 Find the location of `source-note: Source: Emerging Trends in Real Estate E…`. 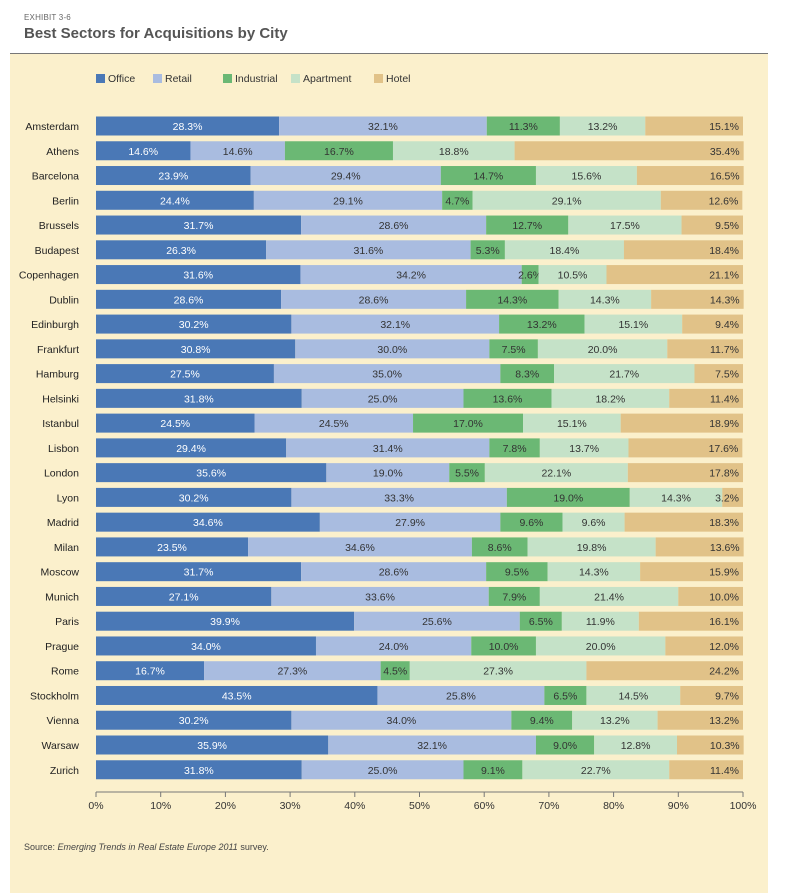

source-note: Source: Emerging Trends in Real Estate E… is located at coordinates (146, 847).